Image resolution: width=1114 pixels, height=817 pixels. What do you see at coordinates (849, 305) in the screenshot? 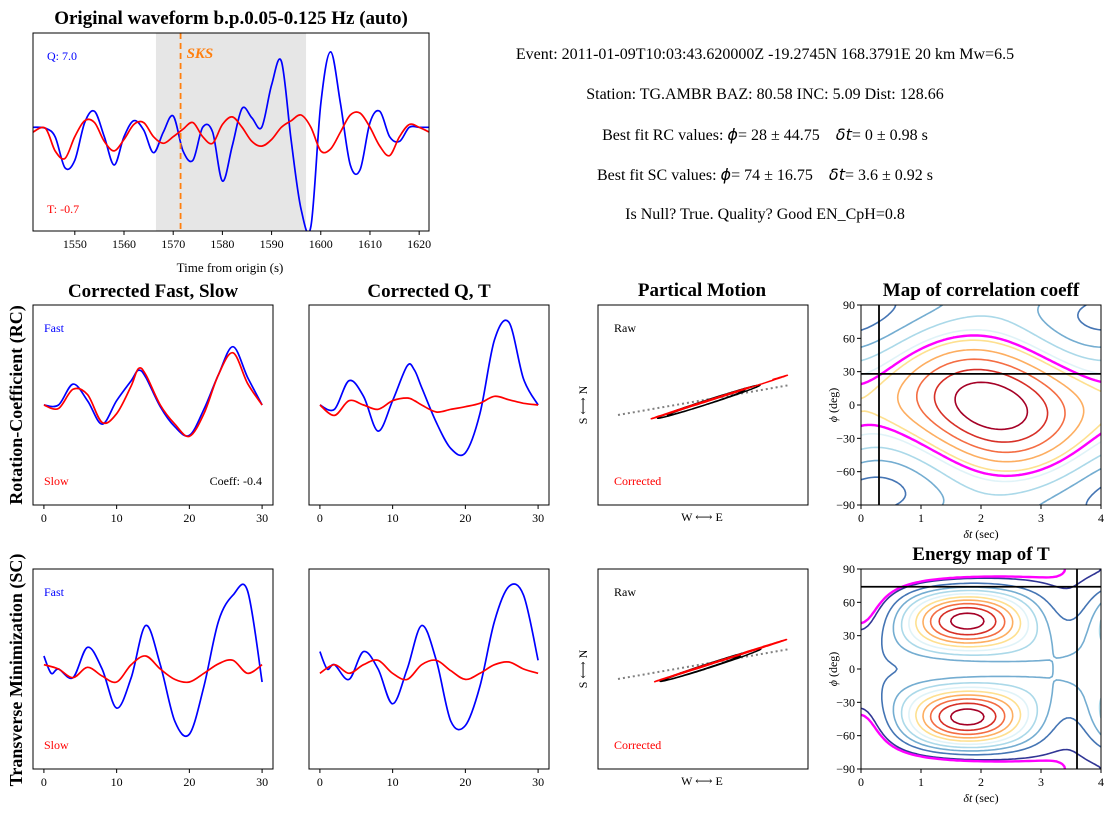
I see `corr-ytick-label: 90` at bounding box center [849, 305].